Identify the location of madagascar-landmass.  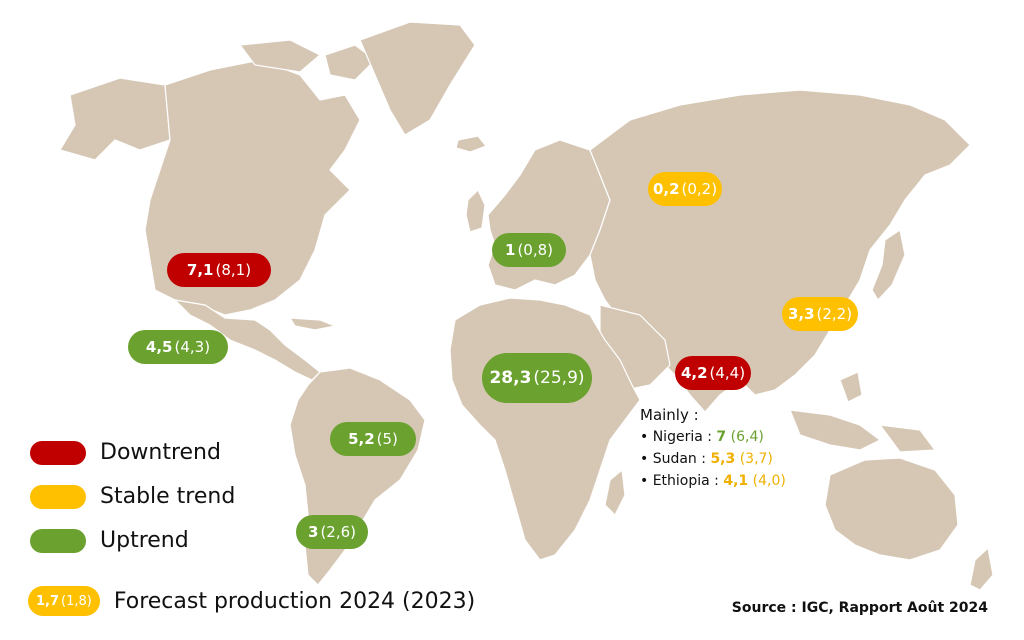
(615, 492).